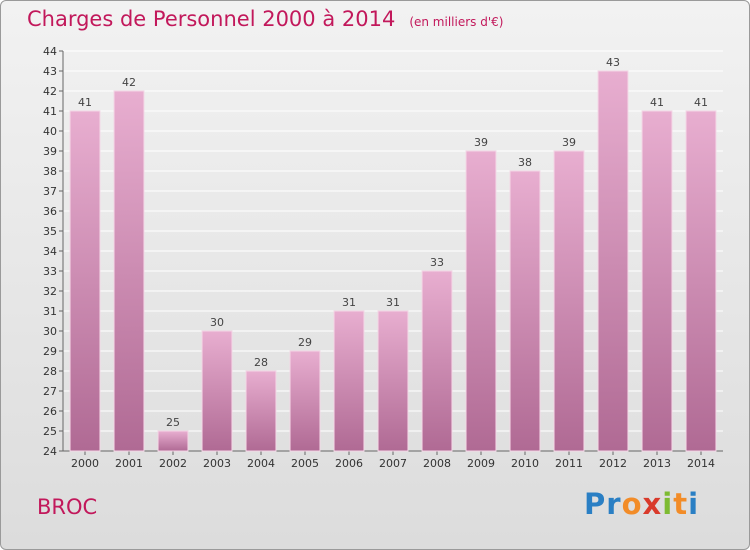  What do you see at coordinates (701, 281) in the screenshot?
I see `bar-2014` at bounding box center [701, 281].